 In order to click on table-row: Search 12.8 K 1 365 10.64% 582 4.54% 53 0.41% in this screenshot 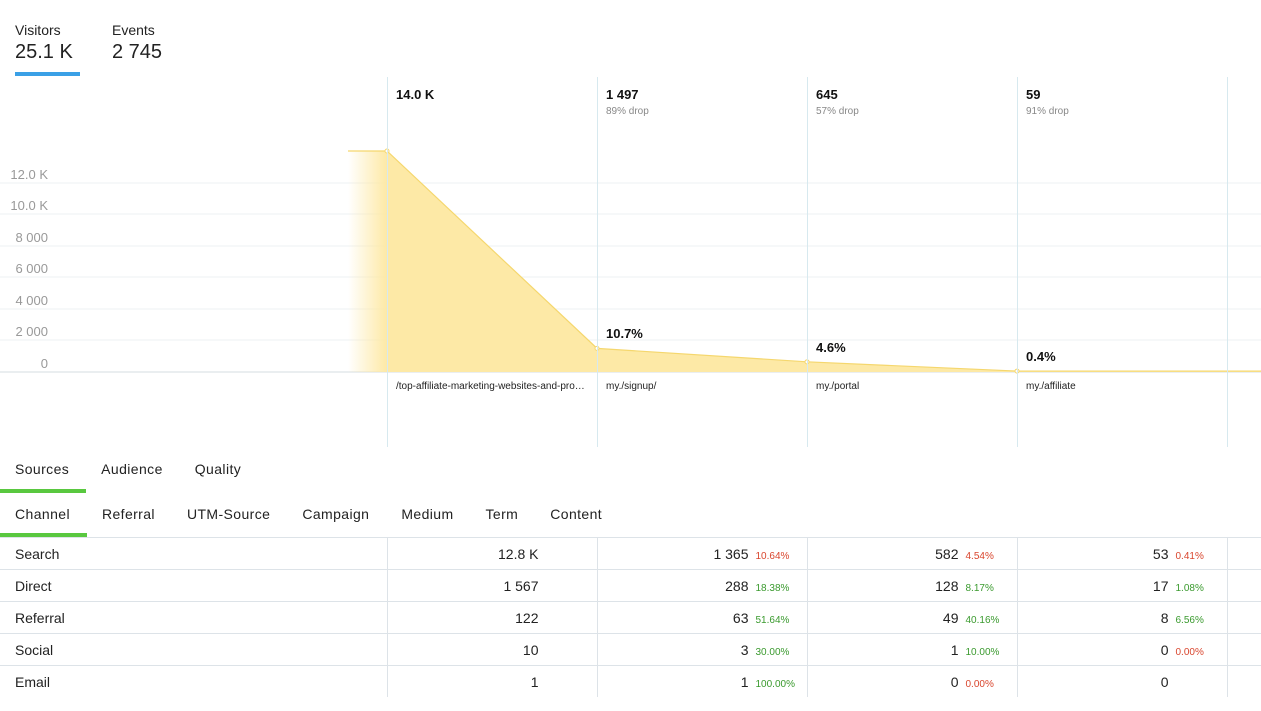, I will do `click(630, 554)`.